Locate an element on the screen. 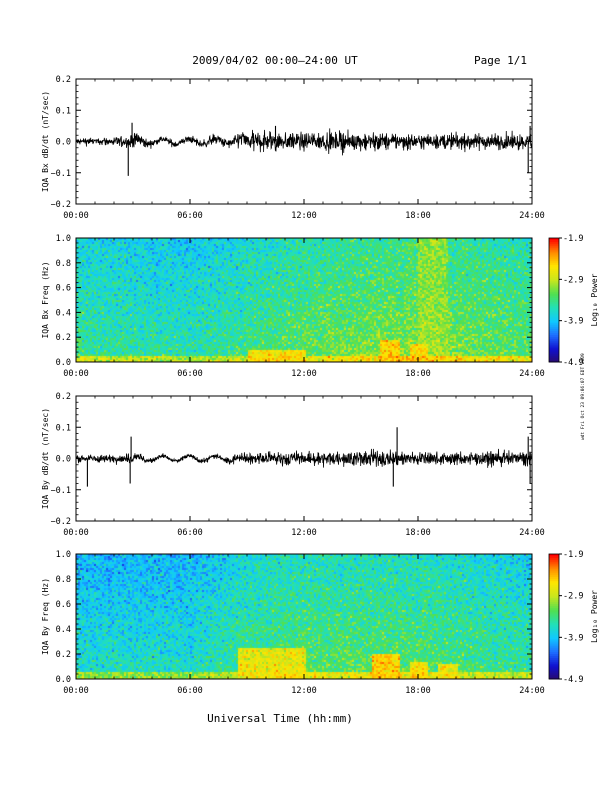 The height and width of the screenshot is (792, 612). spectrogram-image is located at coordinates (304, 616).